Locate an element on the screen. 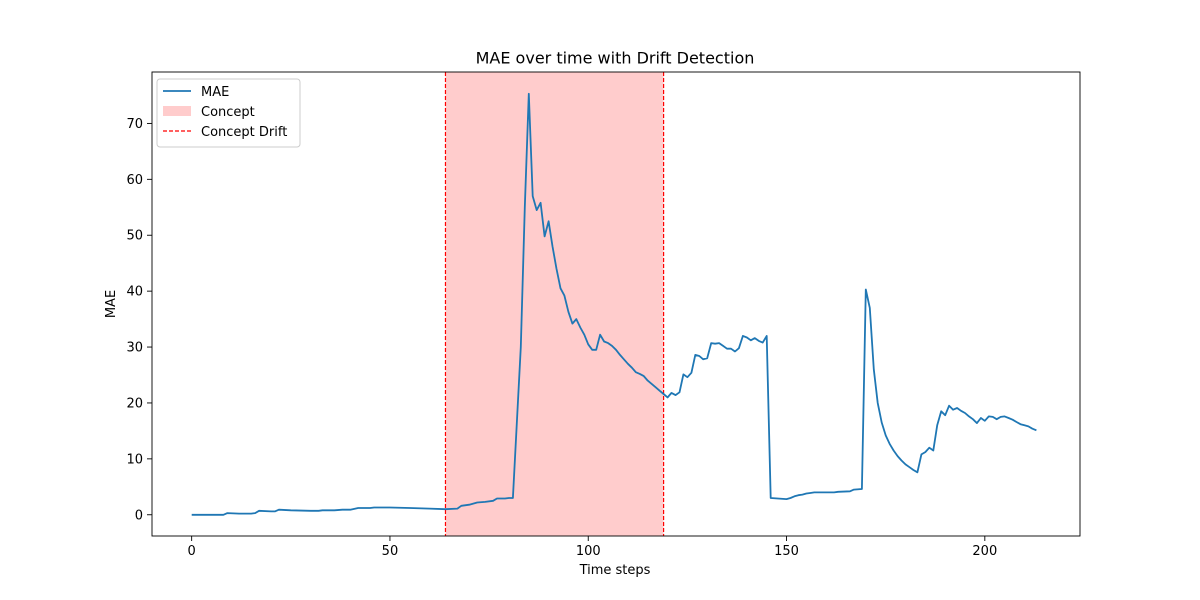 This screenshot has height=600, width=1200. legend-concept-swatch is located at coordinates (177, 111).